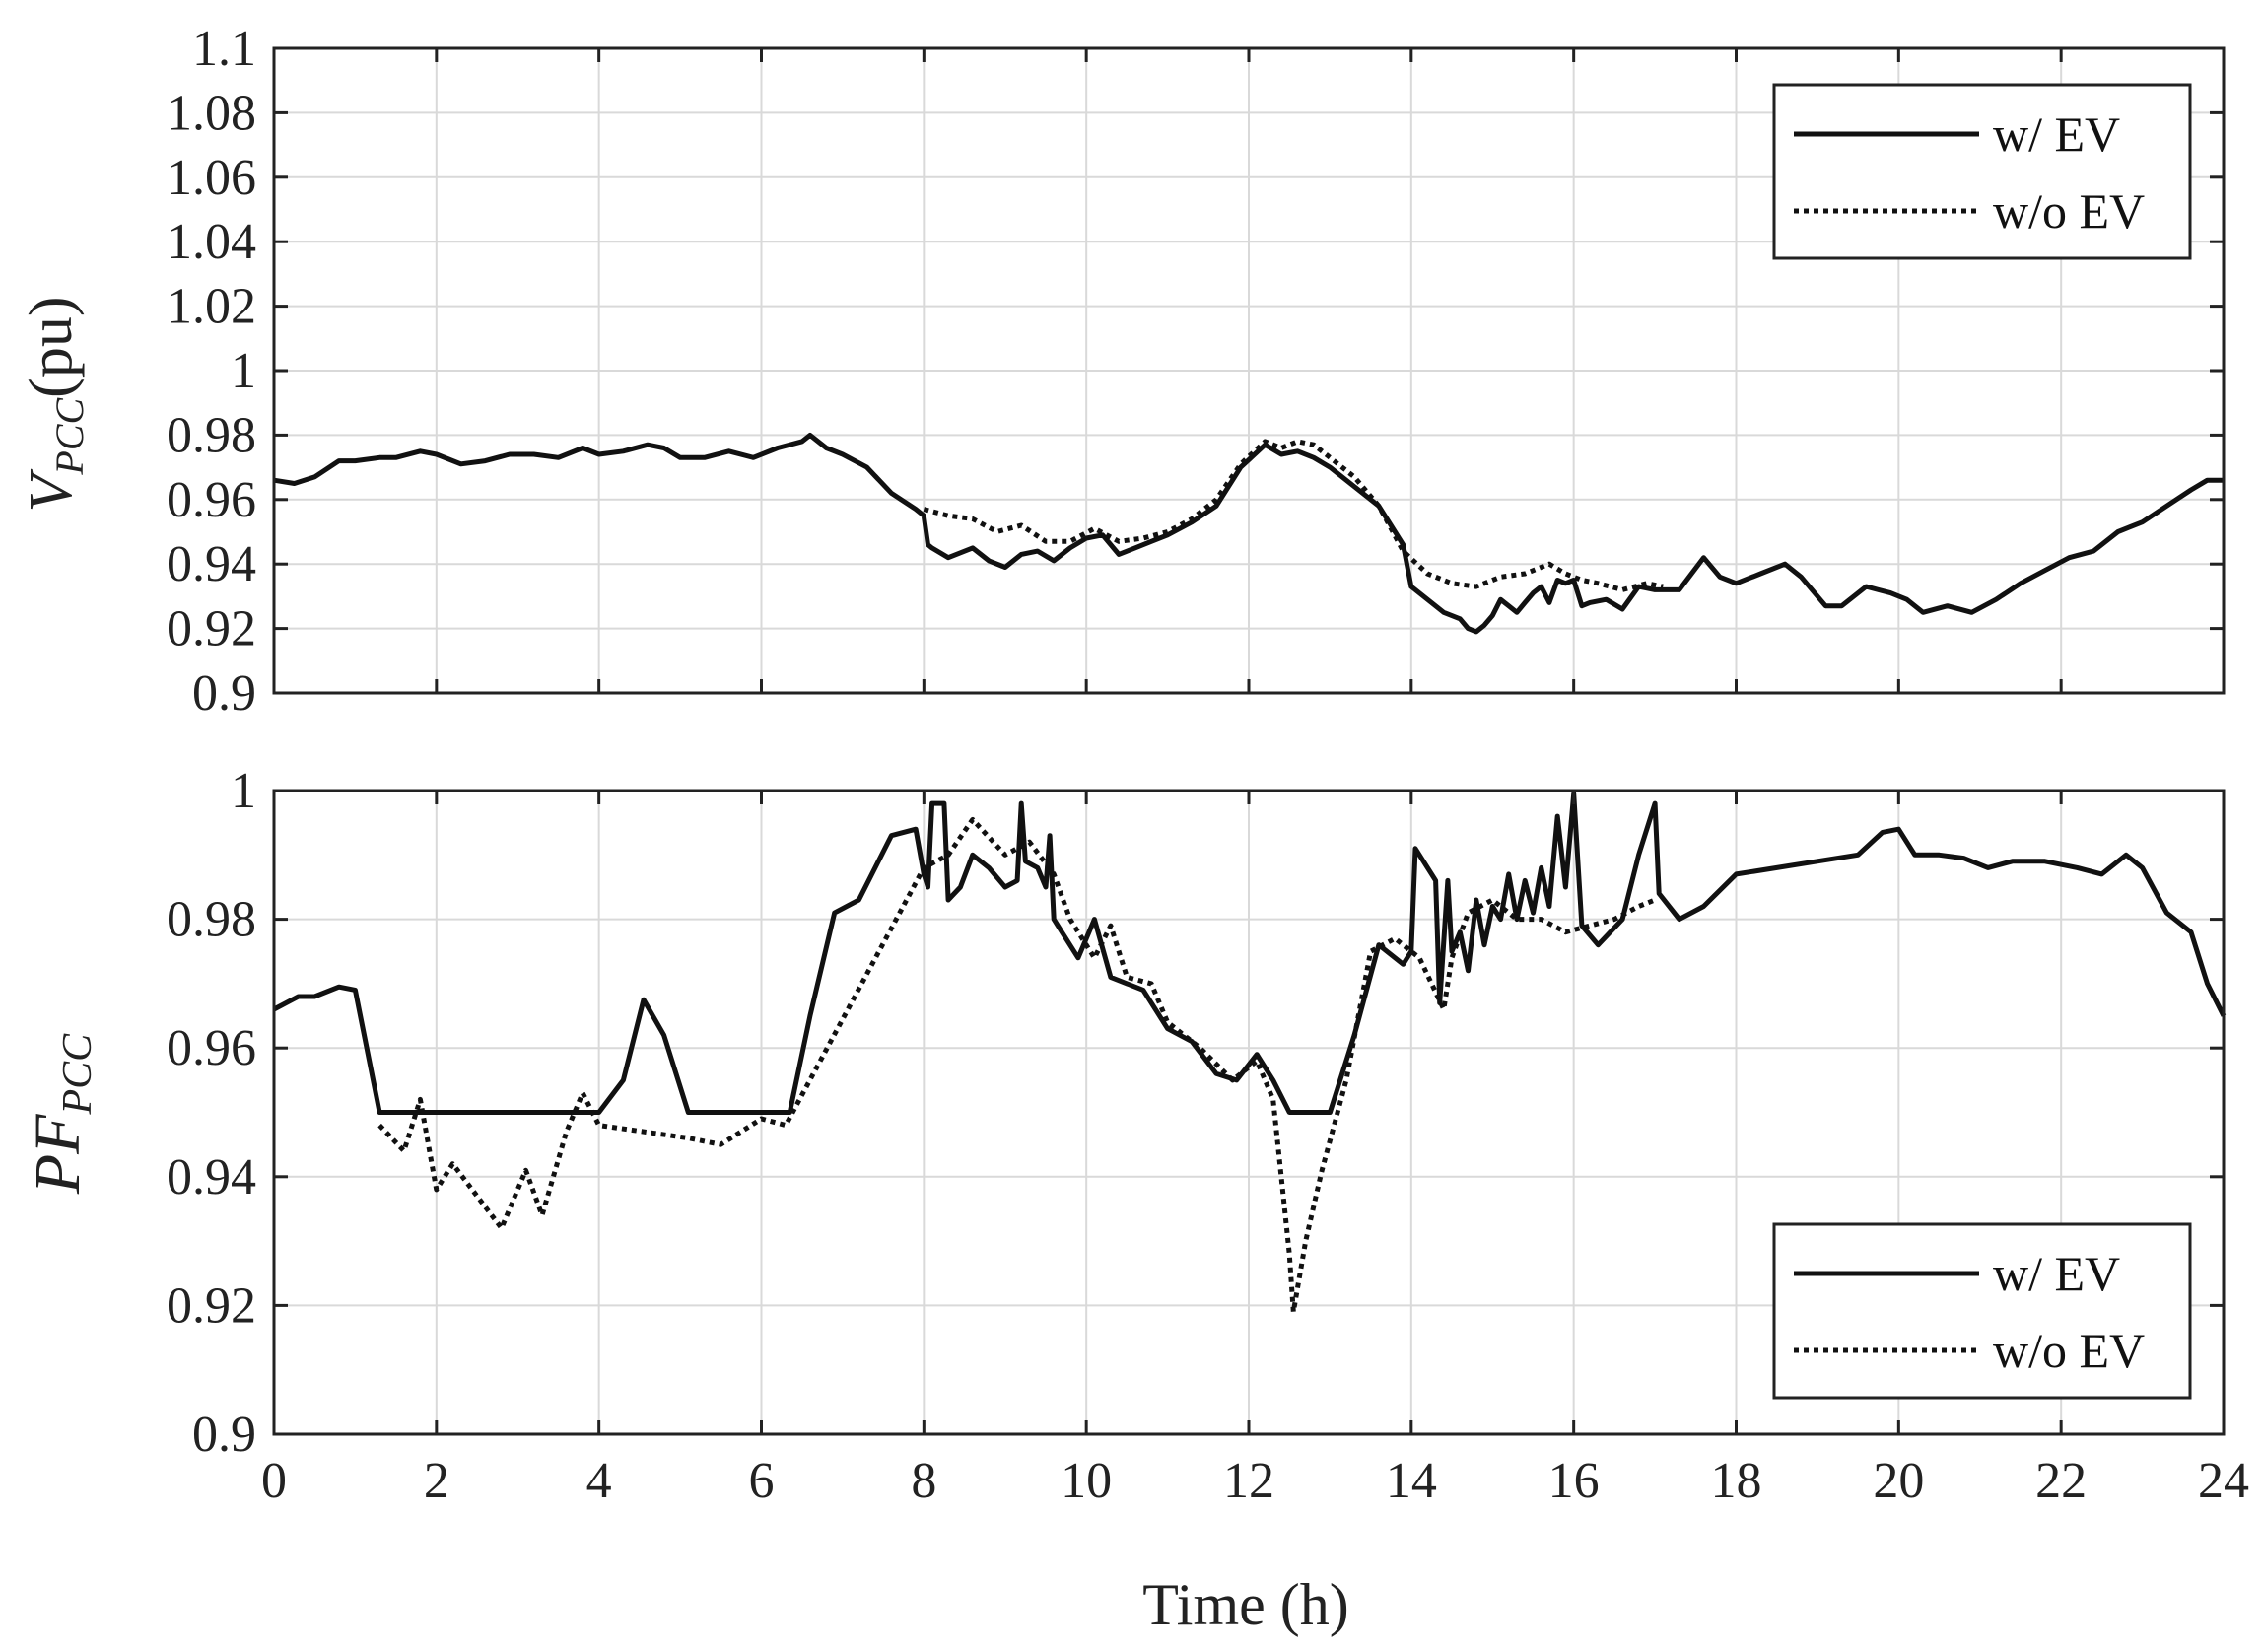  I want to click on x-tick-label: 12, so click(1248, 1481).